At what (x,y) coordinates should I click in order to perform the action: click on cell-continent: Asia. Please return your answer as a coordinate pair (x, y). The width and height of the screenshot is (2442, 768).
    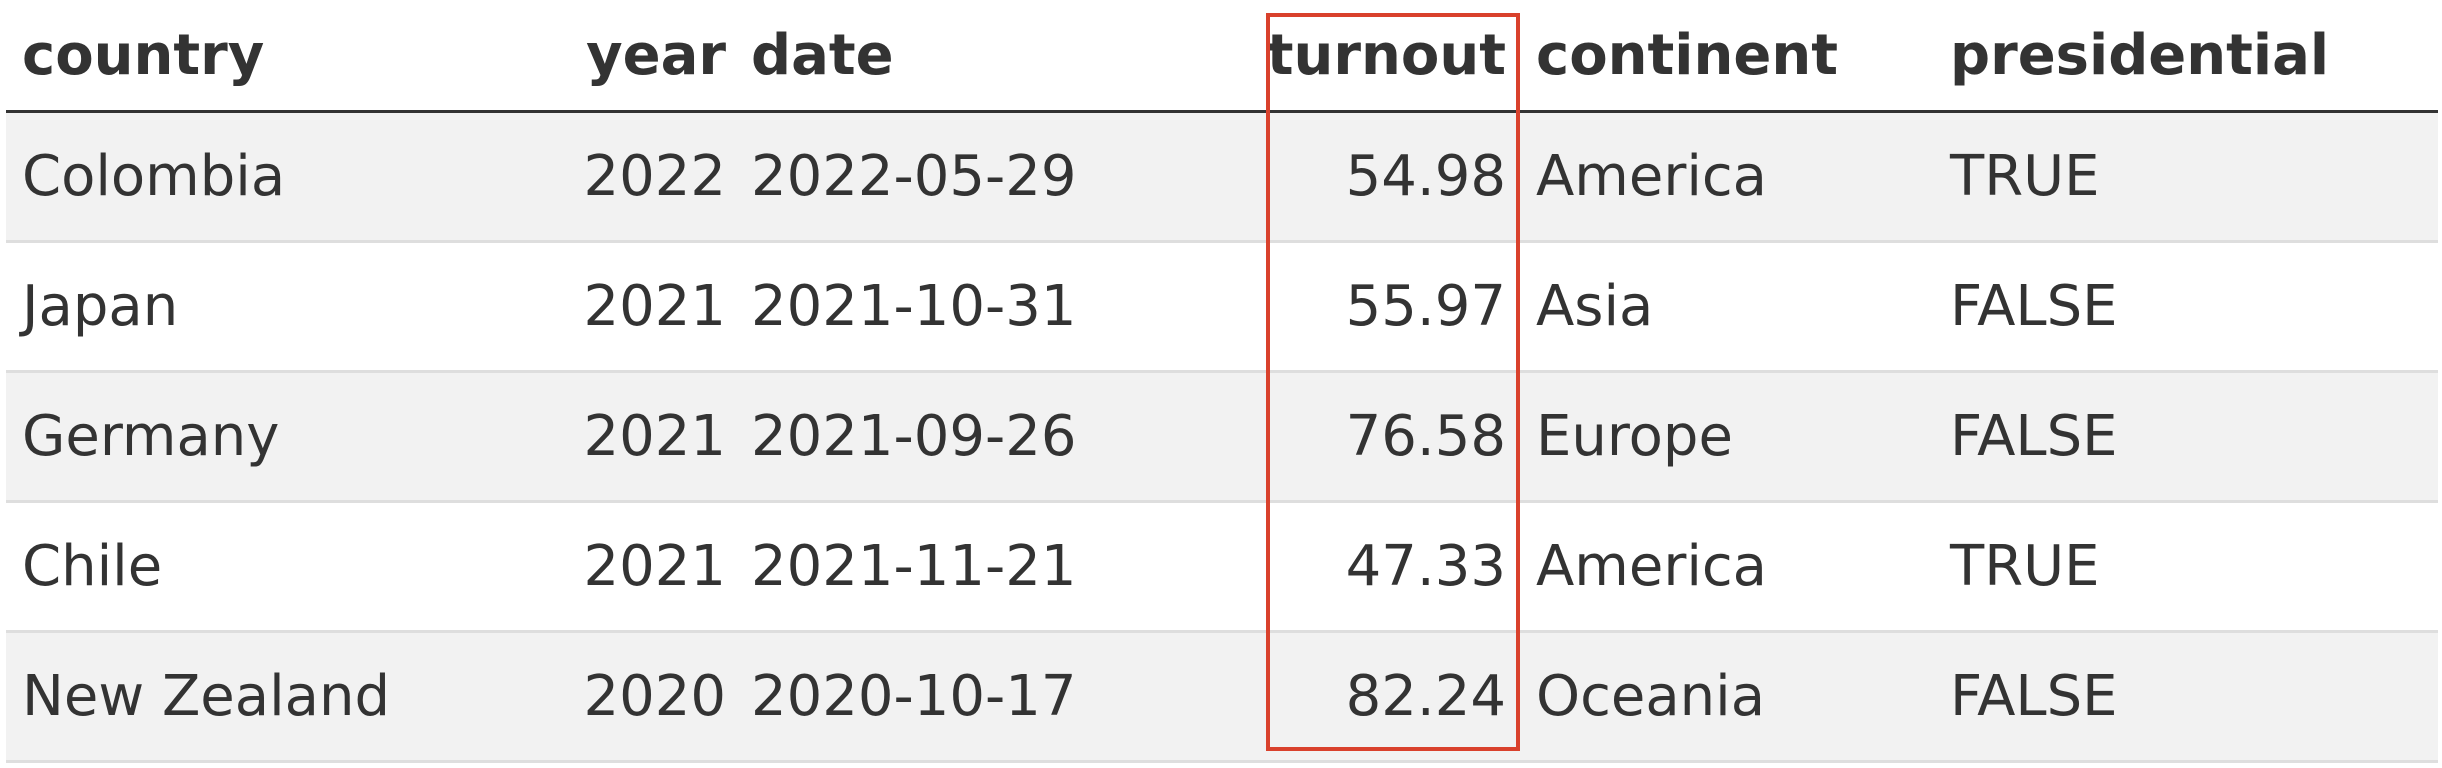
    Looking at the image, I should click on (1595, 306).